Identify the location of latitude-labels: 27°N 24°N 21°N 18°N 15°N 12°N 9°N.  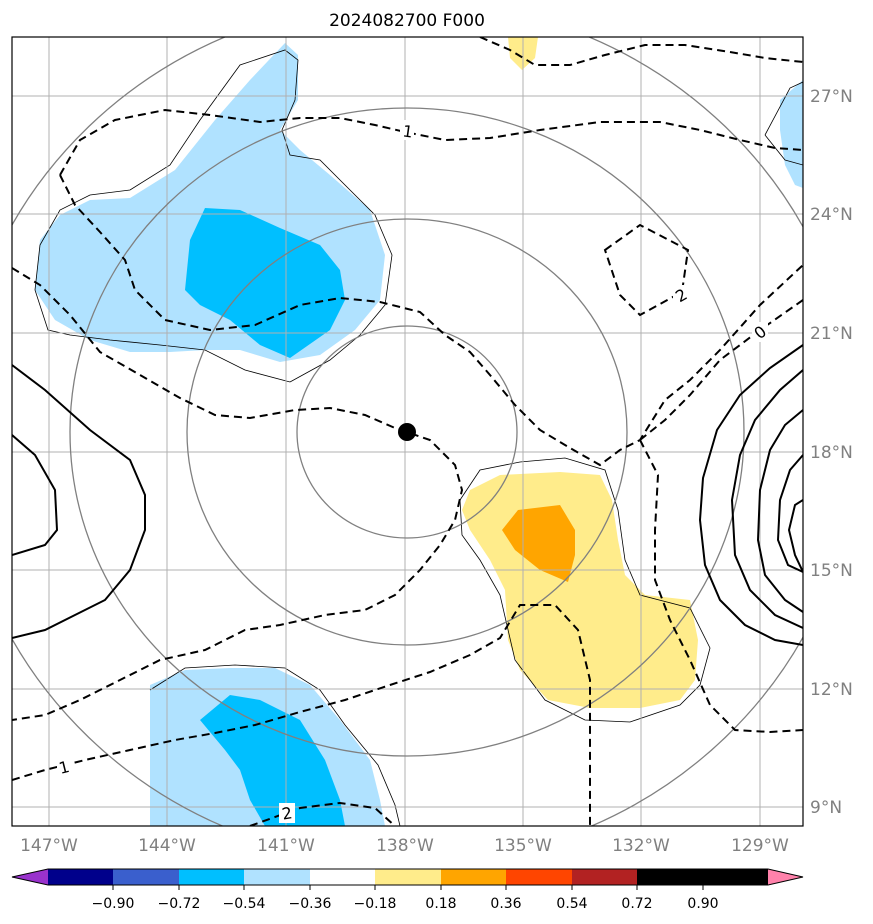
(831, 452).